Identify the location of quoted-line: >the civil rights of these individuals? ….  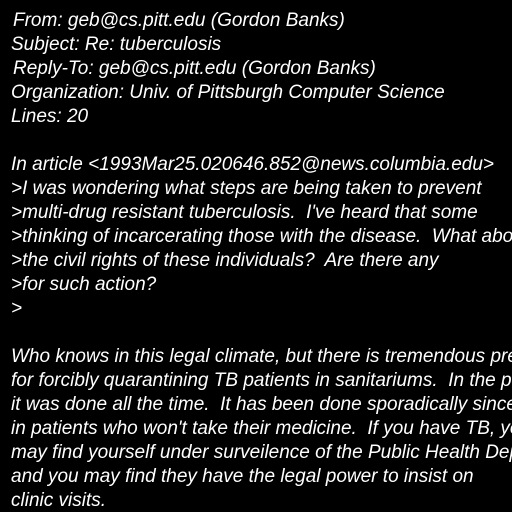
(225, 261).